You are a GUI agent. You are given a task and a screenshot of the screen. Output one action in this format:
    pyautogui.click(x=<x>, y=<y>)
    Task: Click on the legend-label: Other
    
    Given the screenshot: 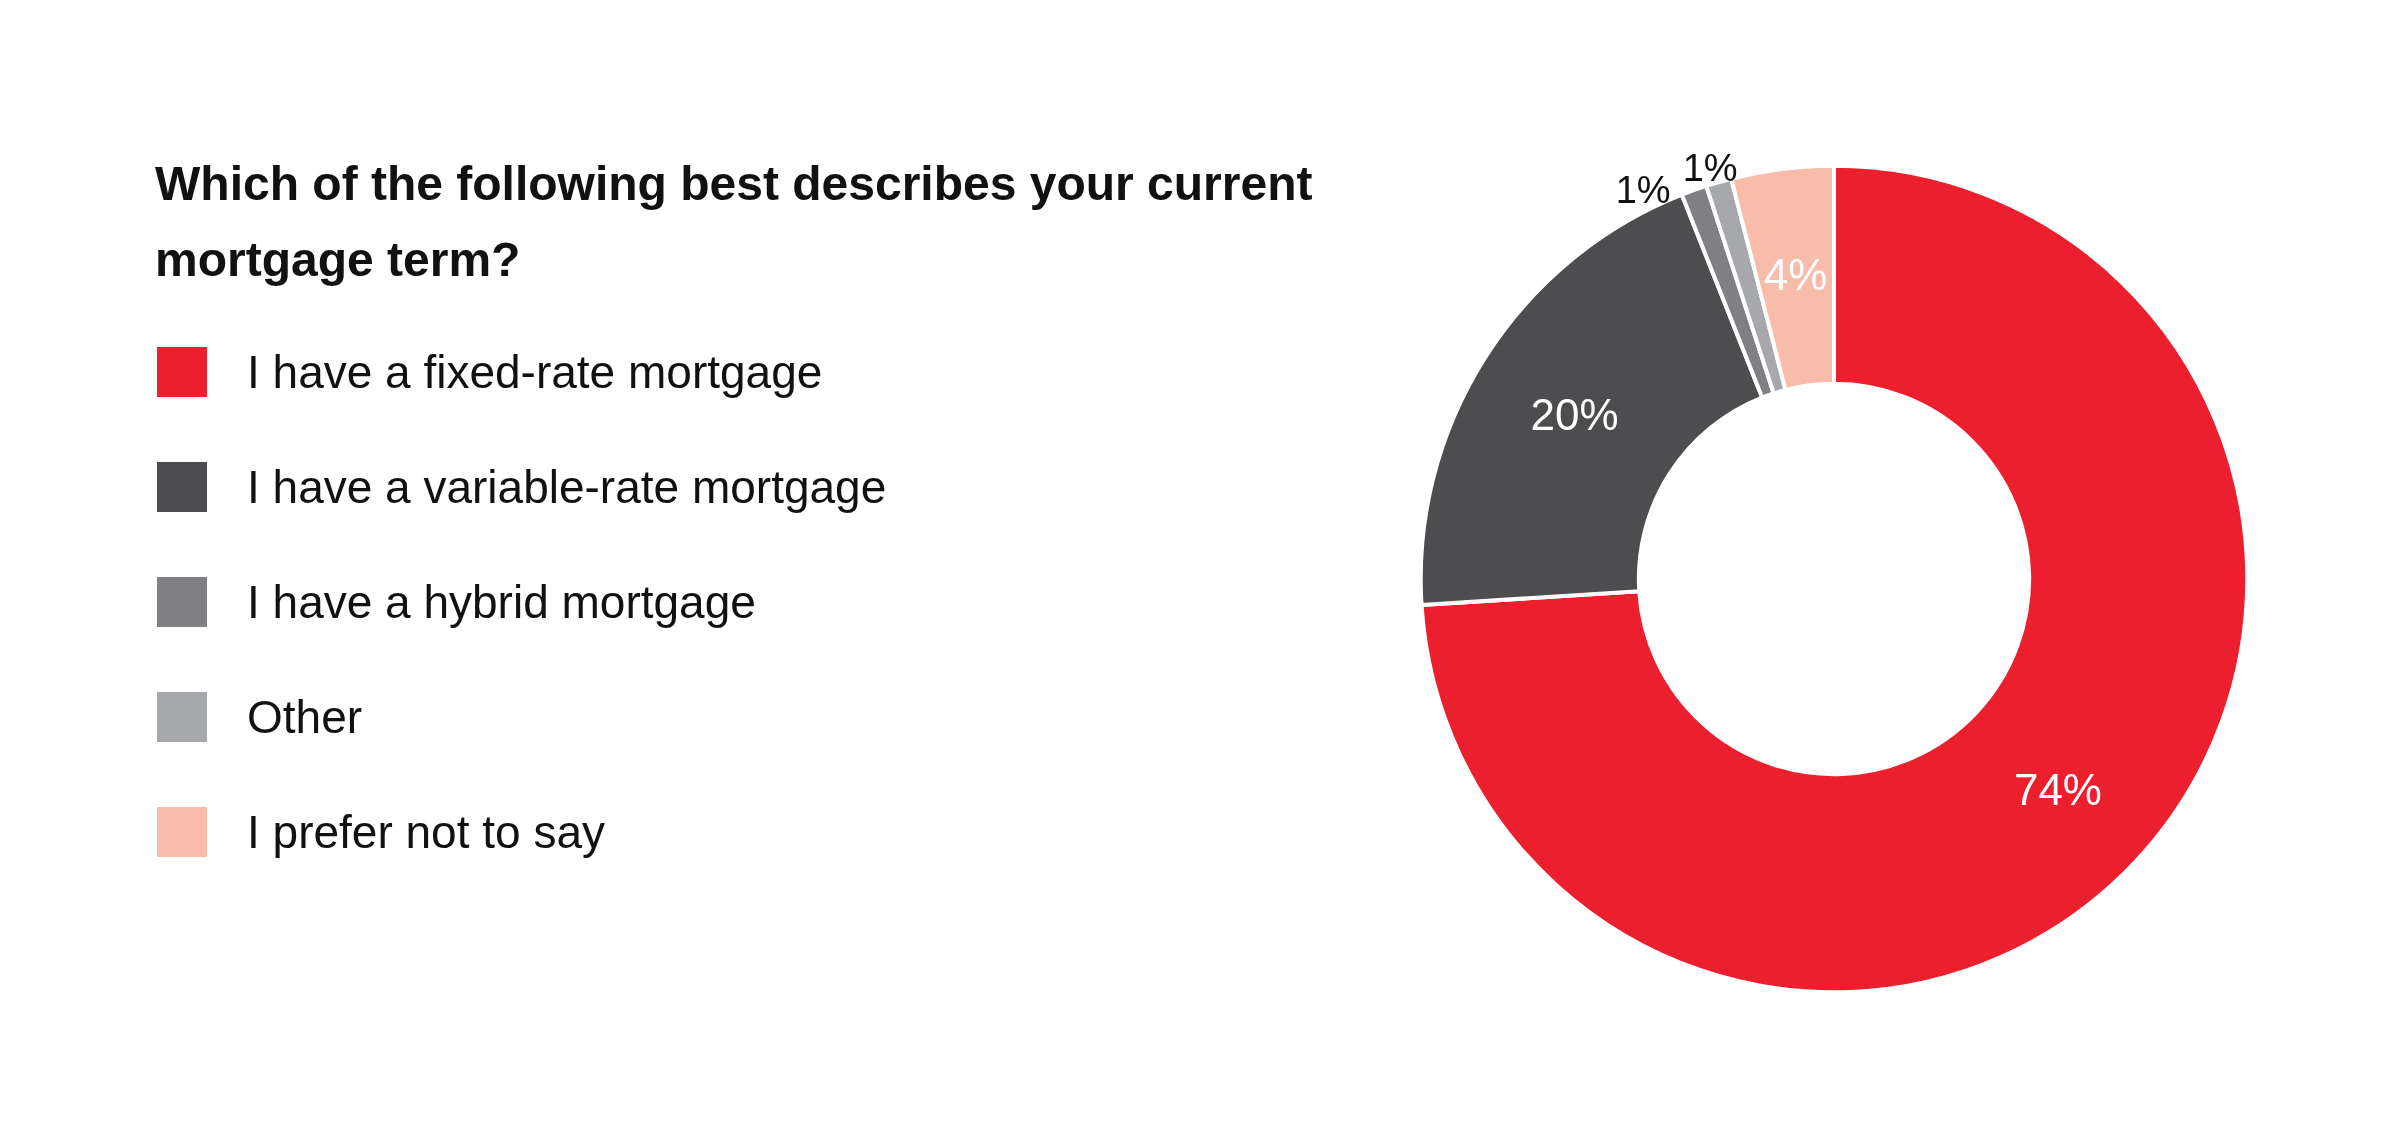 What is the action you would take?
    pyautogui.click(x=305, y=717)
    